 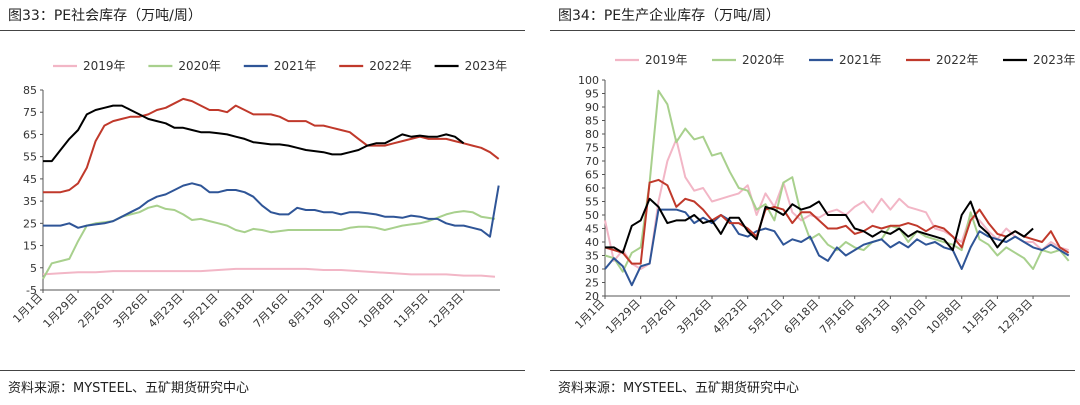 I want to click on y-tick-label: 95, so click(x=592, y=94).